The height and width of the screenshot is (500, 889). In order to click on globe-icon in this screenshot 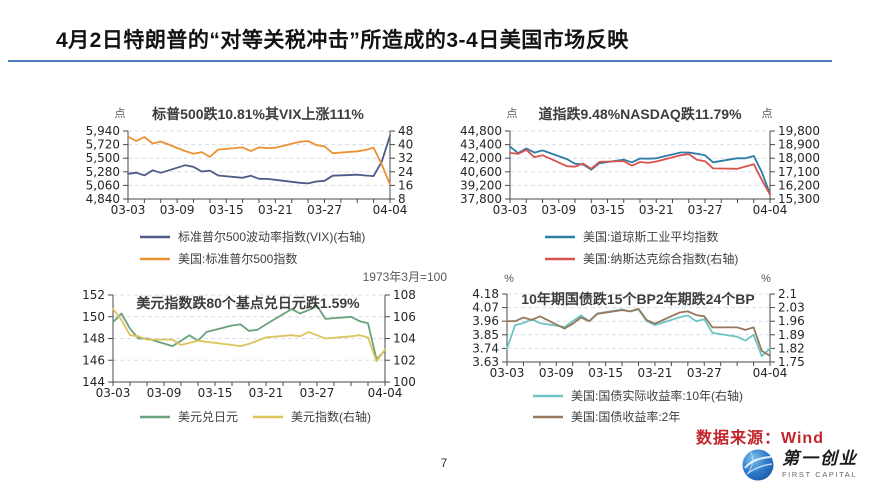, I will do `click(758, 465)`.